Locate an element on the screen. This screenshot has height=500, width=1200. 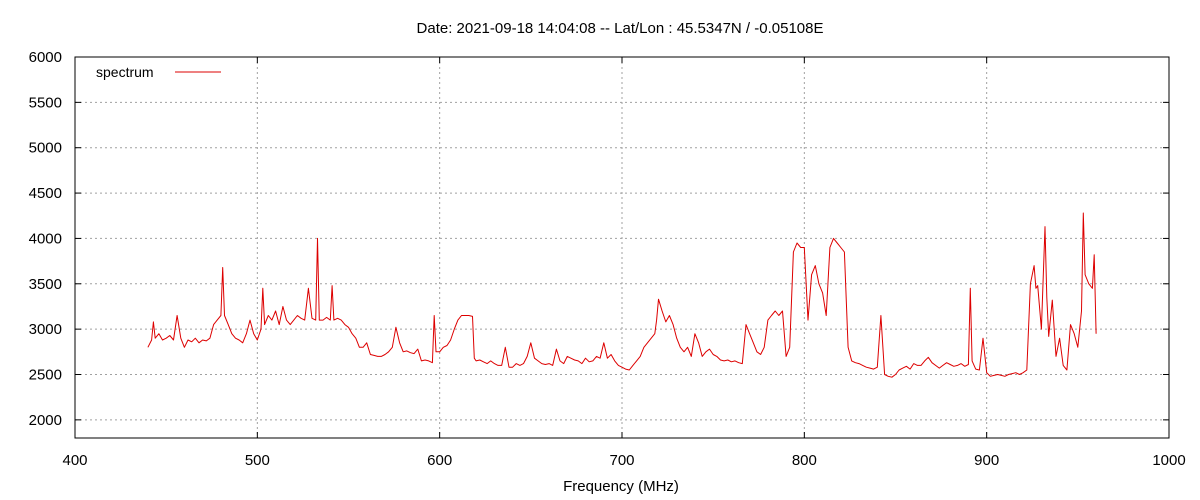
y-tick-label: 3500 is located at coordinates (45, 284).